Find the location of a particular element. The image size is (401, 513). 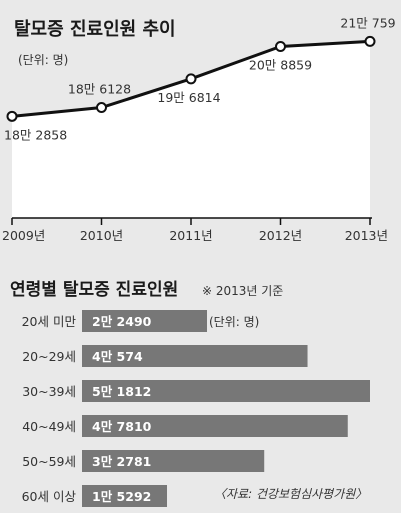

bar-value-label: 5만 1812 is located at coordinates (121, 391).